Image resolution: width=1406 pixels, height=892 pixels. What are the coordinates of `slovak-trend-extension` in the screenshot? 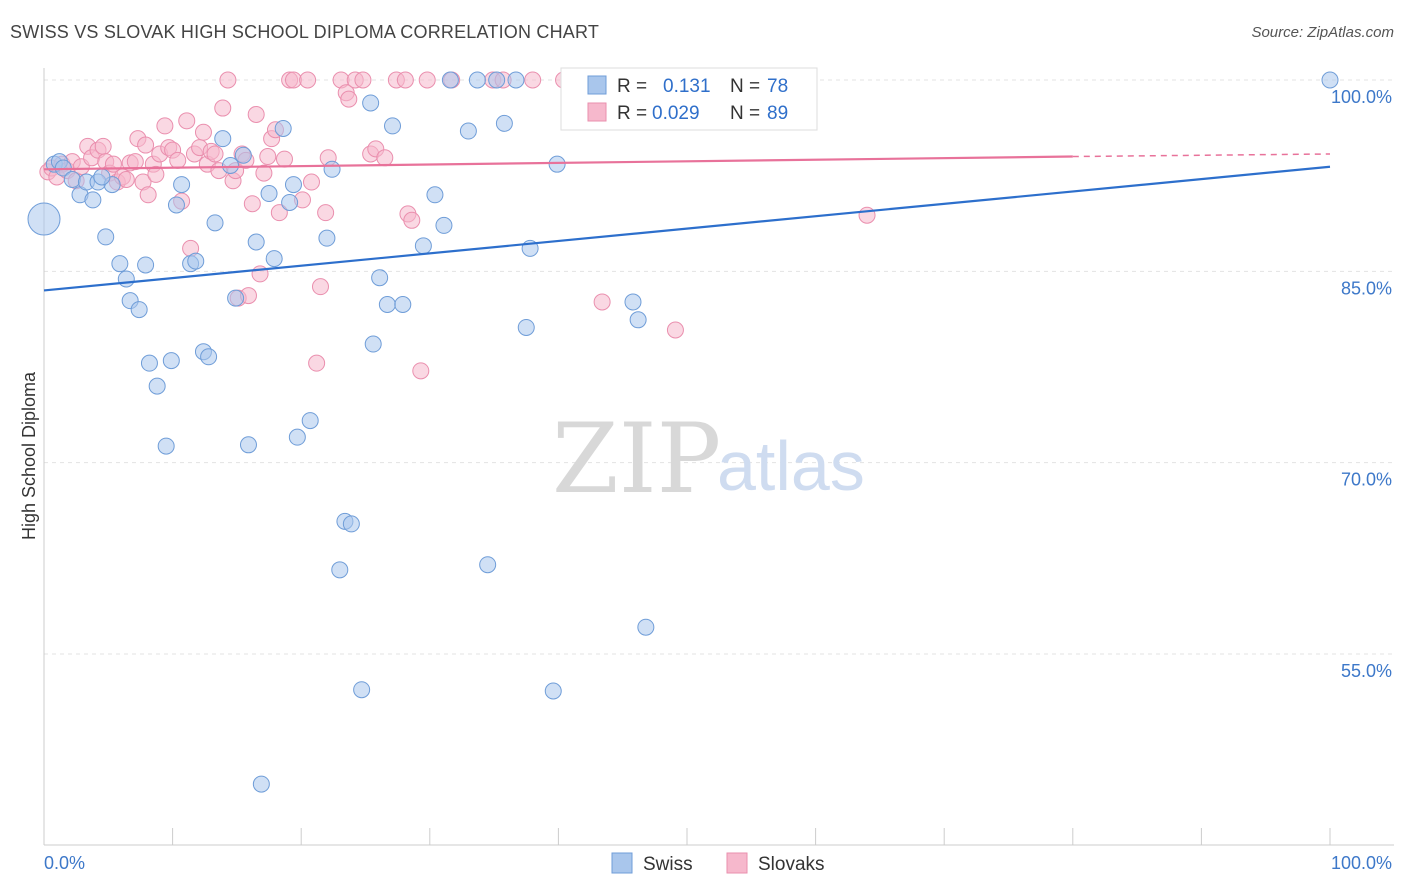 It's located at (1201, 155).